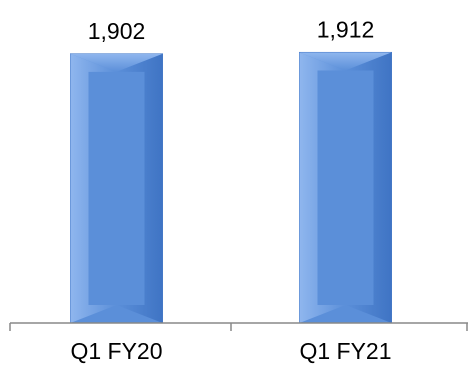 The image size is (468, 367). Describe the element at coordinates (238, 326) in the screenshot. I see `x-axis` at that location.